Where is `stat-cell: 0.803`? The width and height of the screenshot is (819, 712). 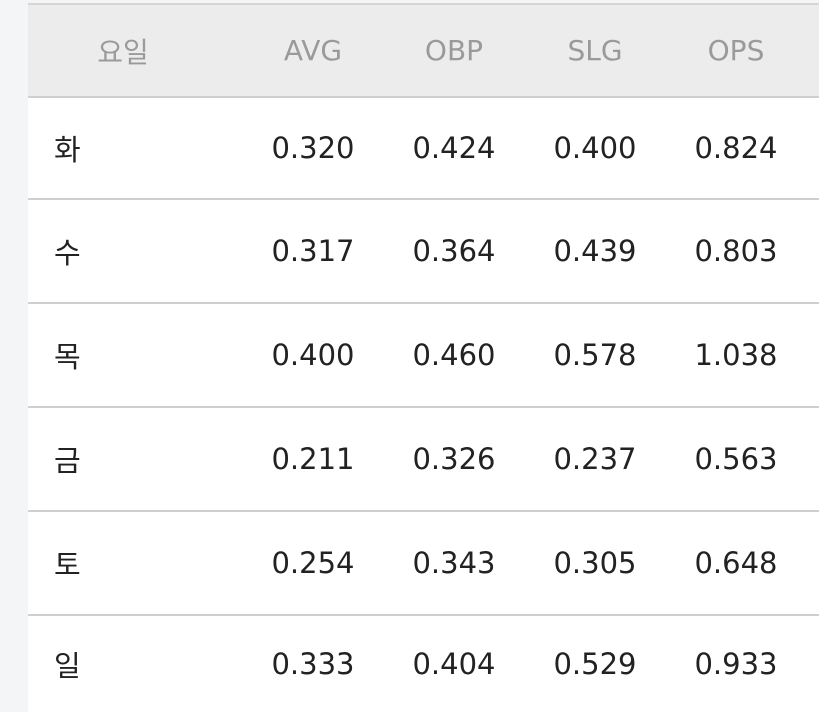 stat-cell: 0.803 is located at coordinates (736, 251).